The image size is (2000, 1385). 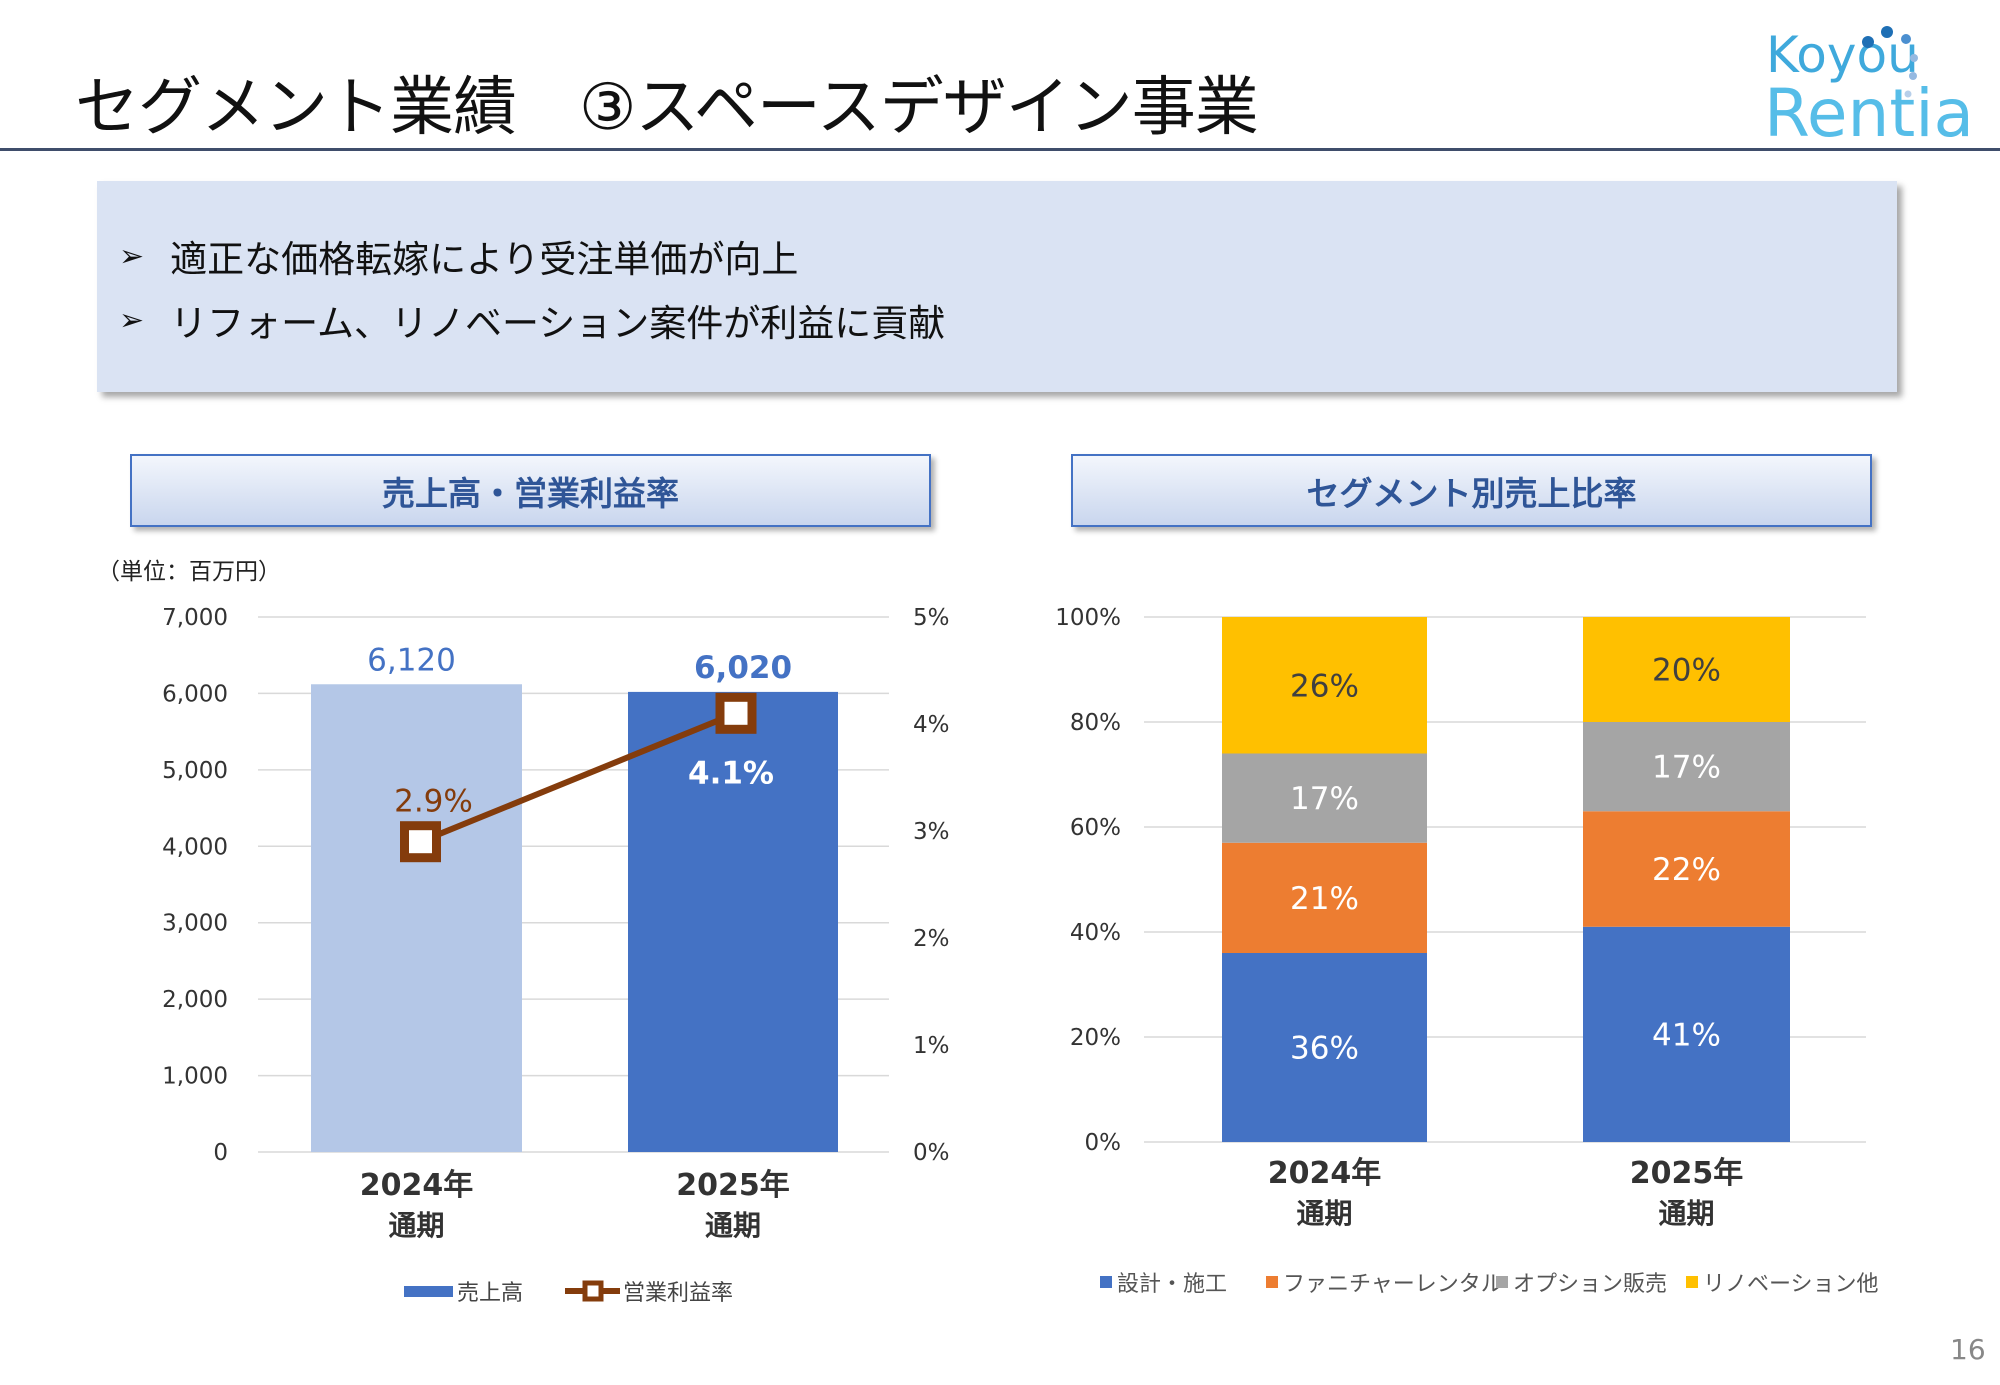 I want to click on title-divider, so click(x=1000, y=149).